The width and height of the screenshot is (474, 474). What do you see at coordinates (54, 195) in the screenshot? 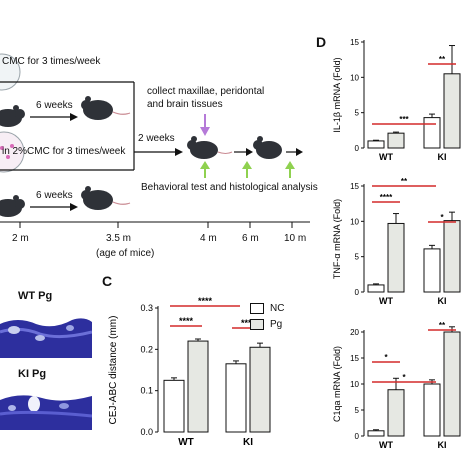
I see `six-weeks-label-2: 6 weeks` at bounding box center [54, 195].